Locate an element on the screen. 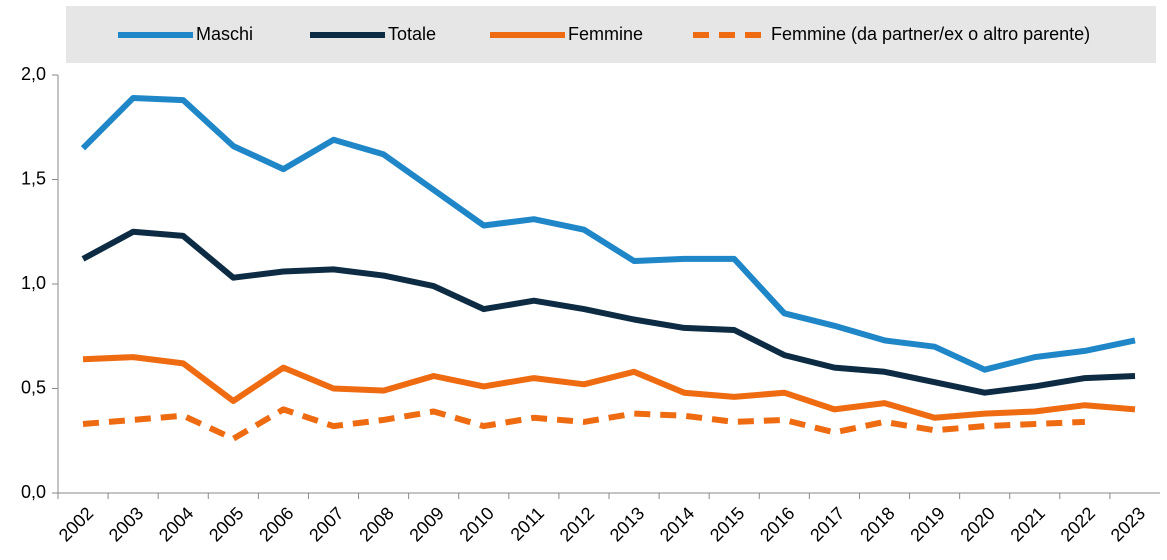 The height and width of the screenshot is (560, 1167). legend-label: Totale is located at coordinates (412, 34).